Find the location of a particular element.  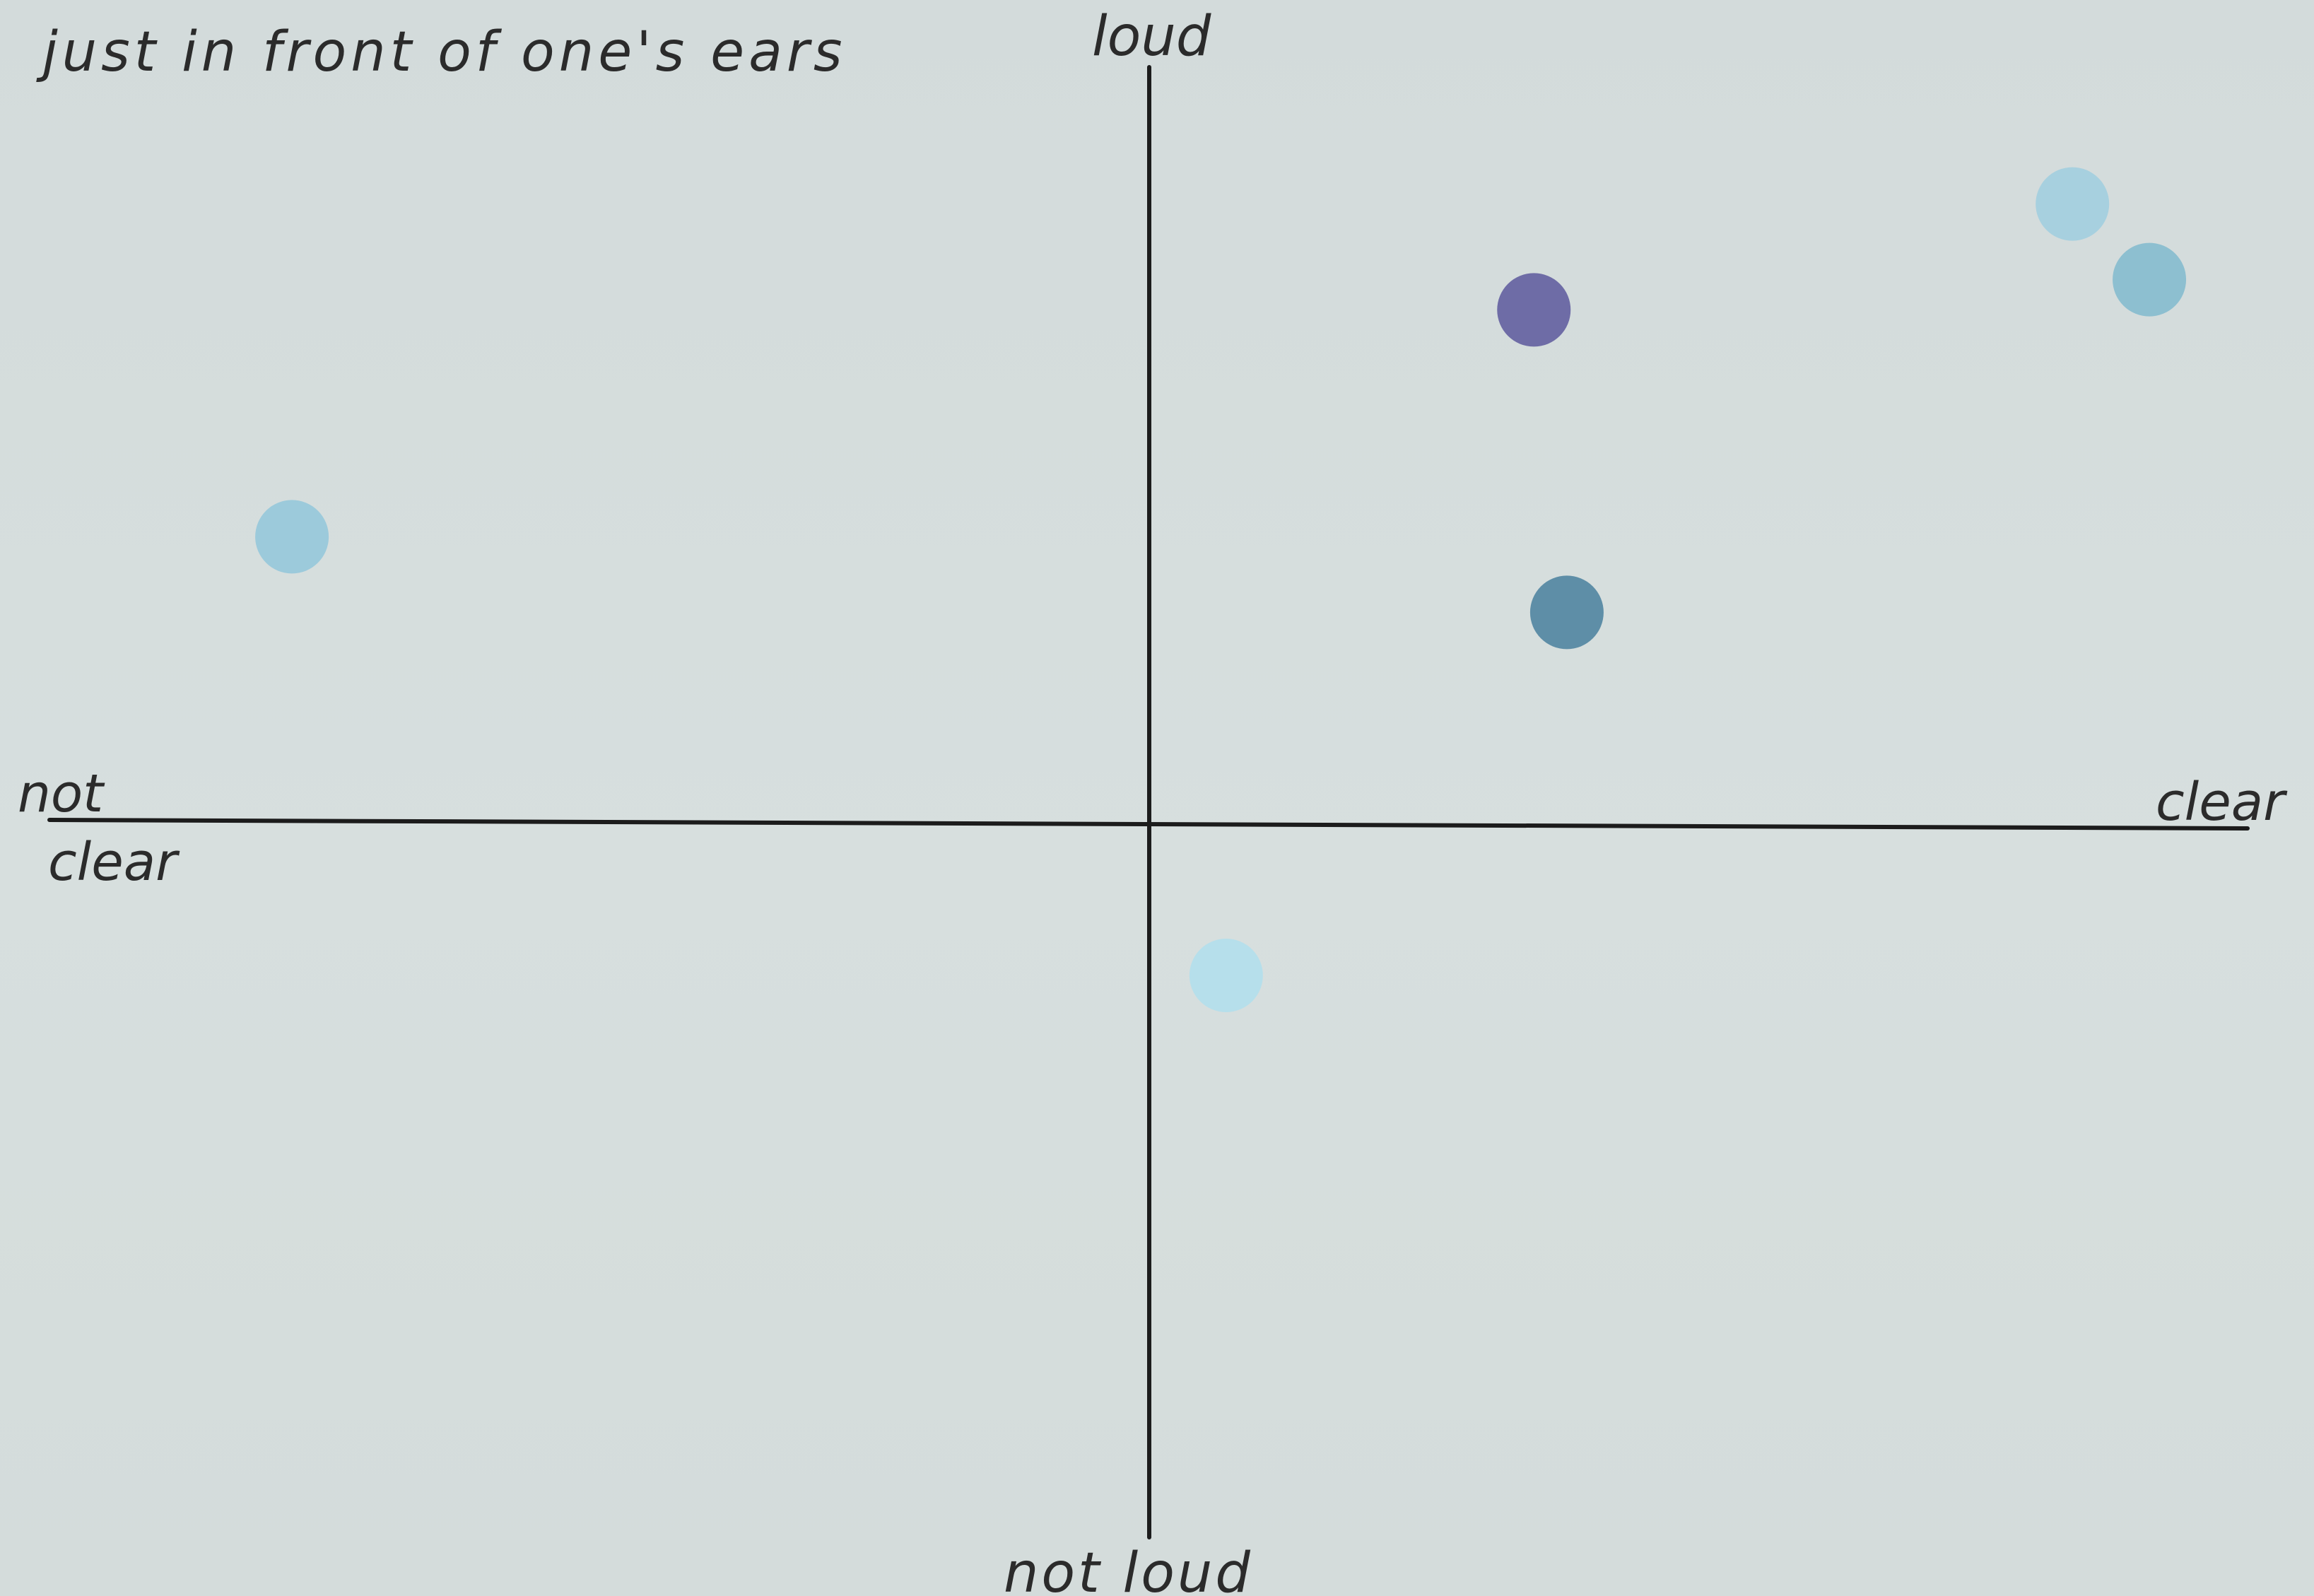

chart-title: just in front of one's ears is located at coordinates (442, 52).